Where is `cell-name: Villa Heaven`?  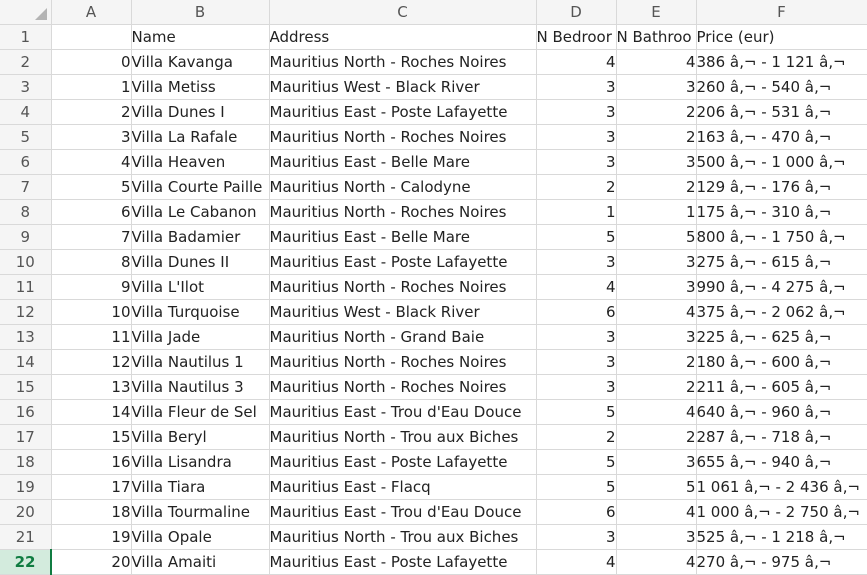 cell-name: Villa Heaven is located at coordinates (200, 162).